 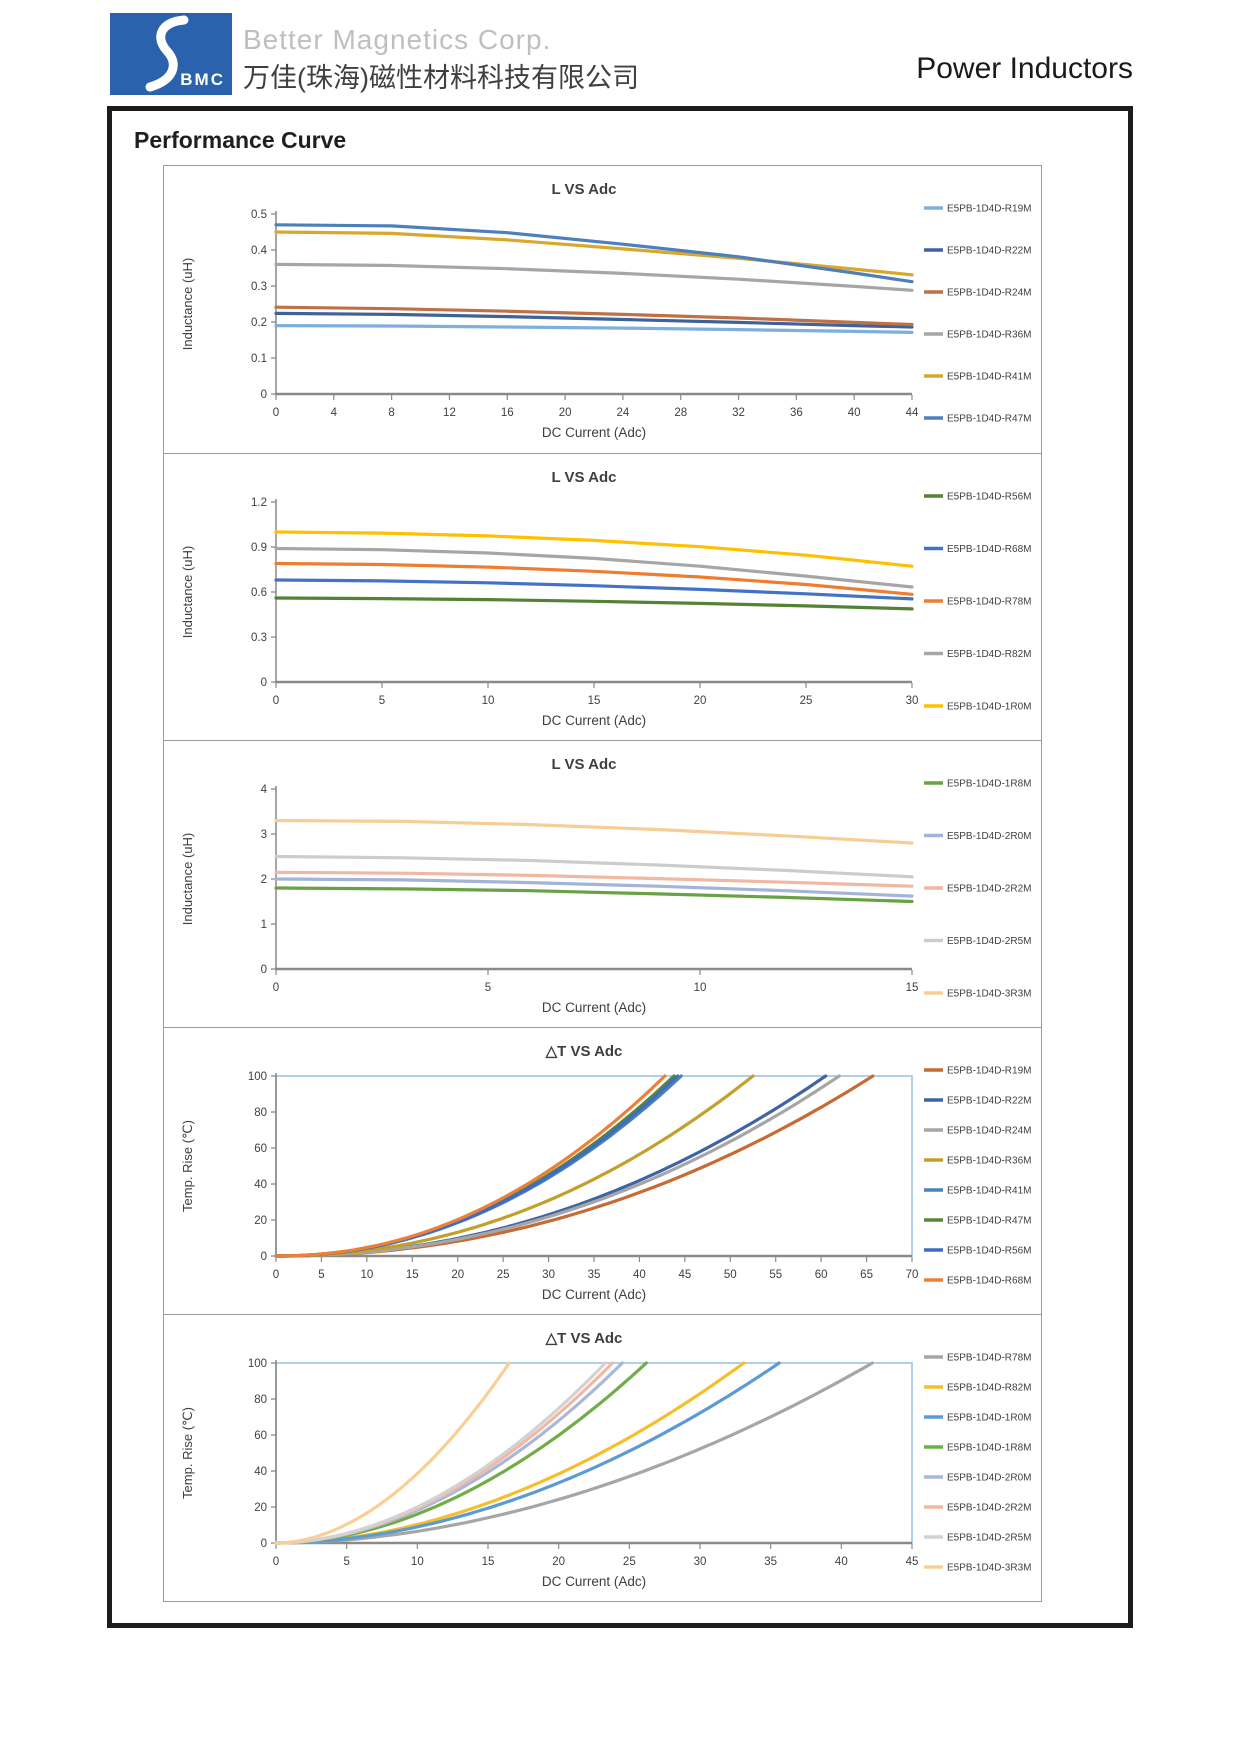 I want to click on svg-text: 1, so click(x=264, y=925).